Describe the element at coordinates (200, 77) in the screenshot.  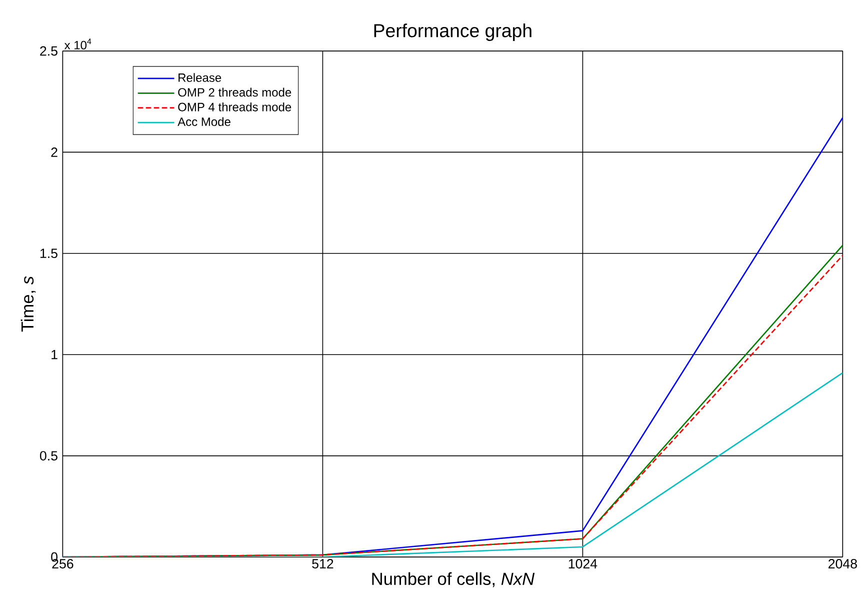
I see `legend-label: Release` at that location.